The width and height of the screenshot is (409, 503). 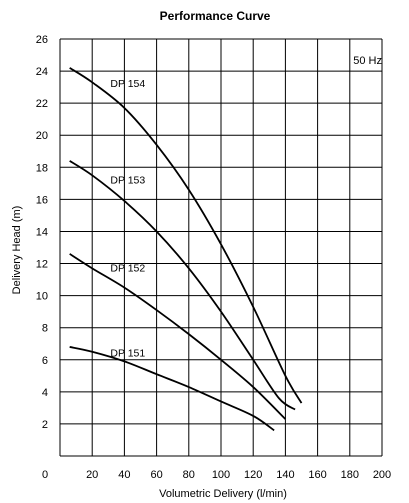 What do you see at coordinates (221, 475) in the screenshot?
I see `x-tick-label: 100` at bounding box center [221, 475].